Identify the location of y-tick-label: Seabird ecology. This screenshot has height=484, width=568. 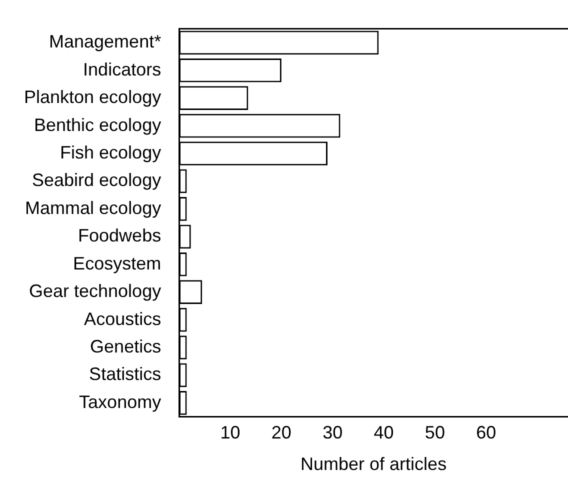
(97, 180).